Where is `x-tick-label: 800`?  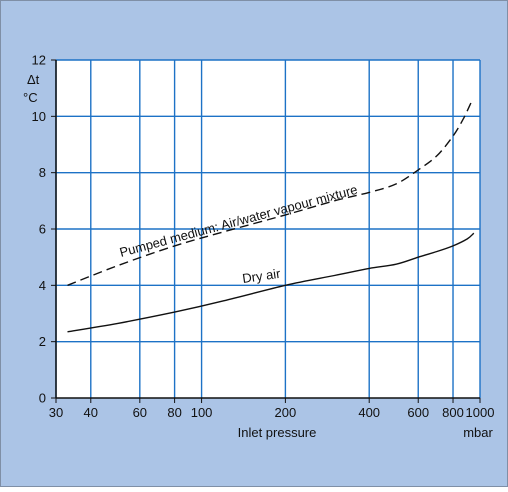 x-tick-label: 800 is located at coordinates (453, 412).